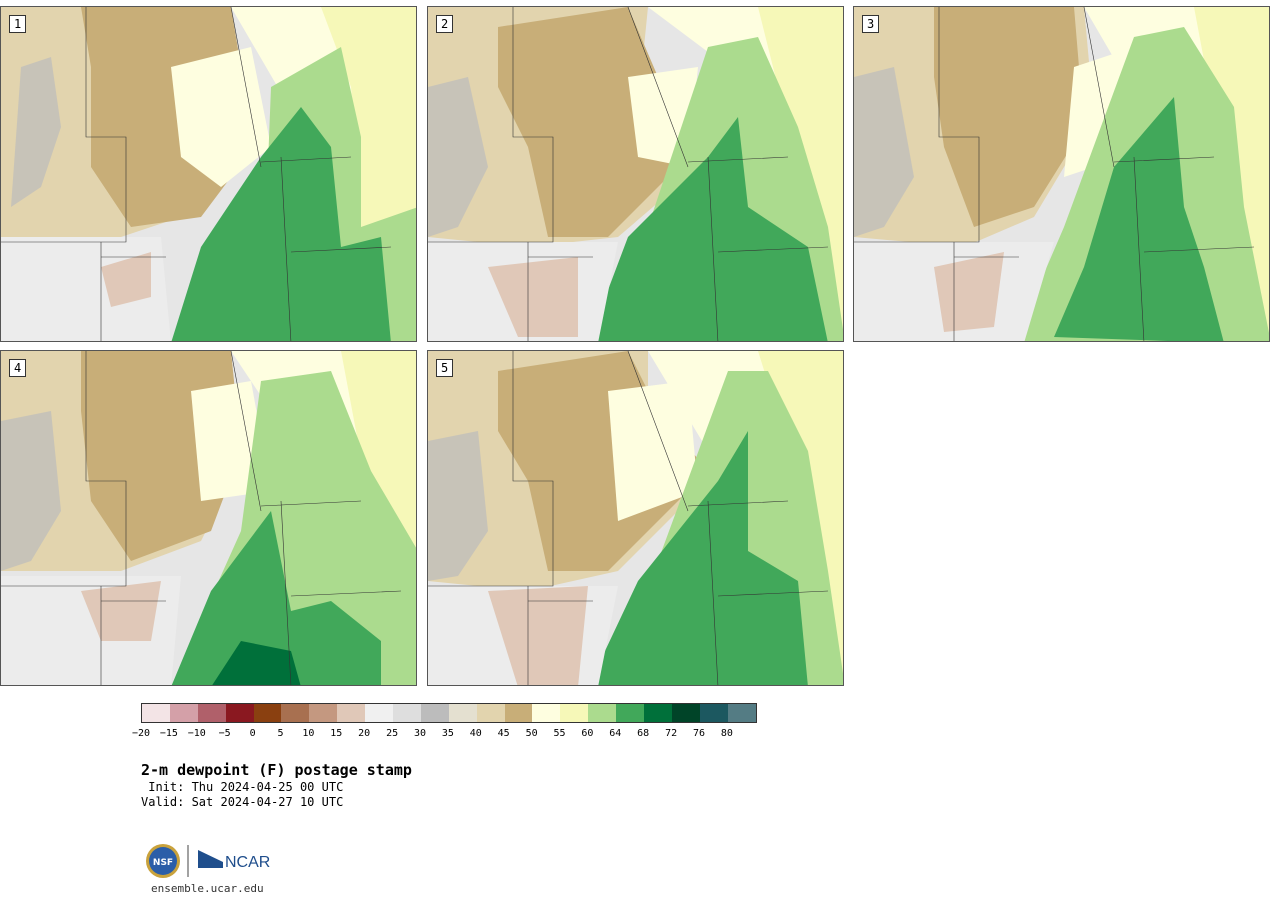 This screenshot has height=901, width=1280. I want to click on colorbar-tick: 60, so click(587, 733).